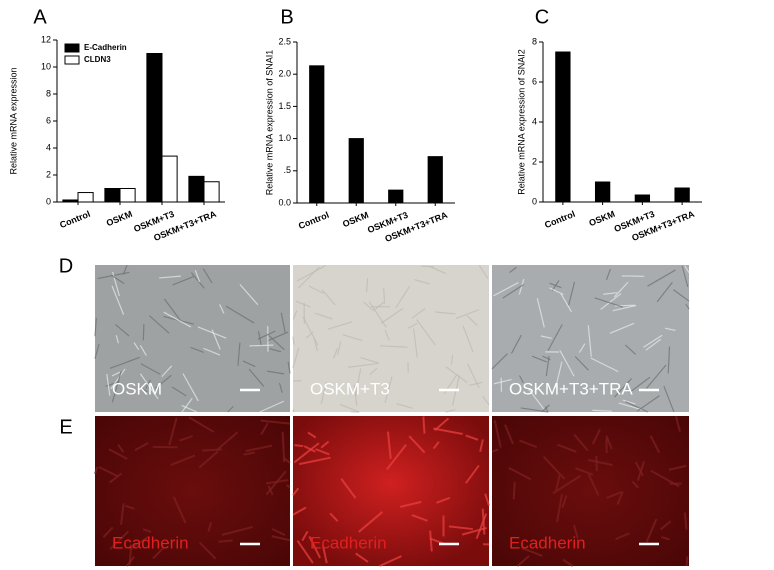  Describe the element at coordinates (119, 218) in the screenshot. I see `x-tick-label: OSKM` at that location.